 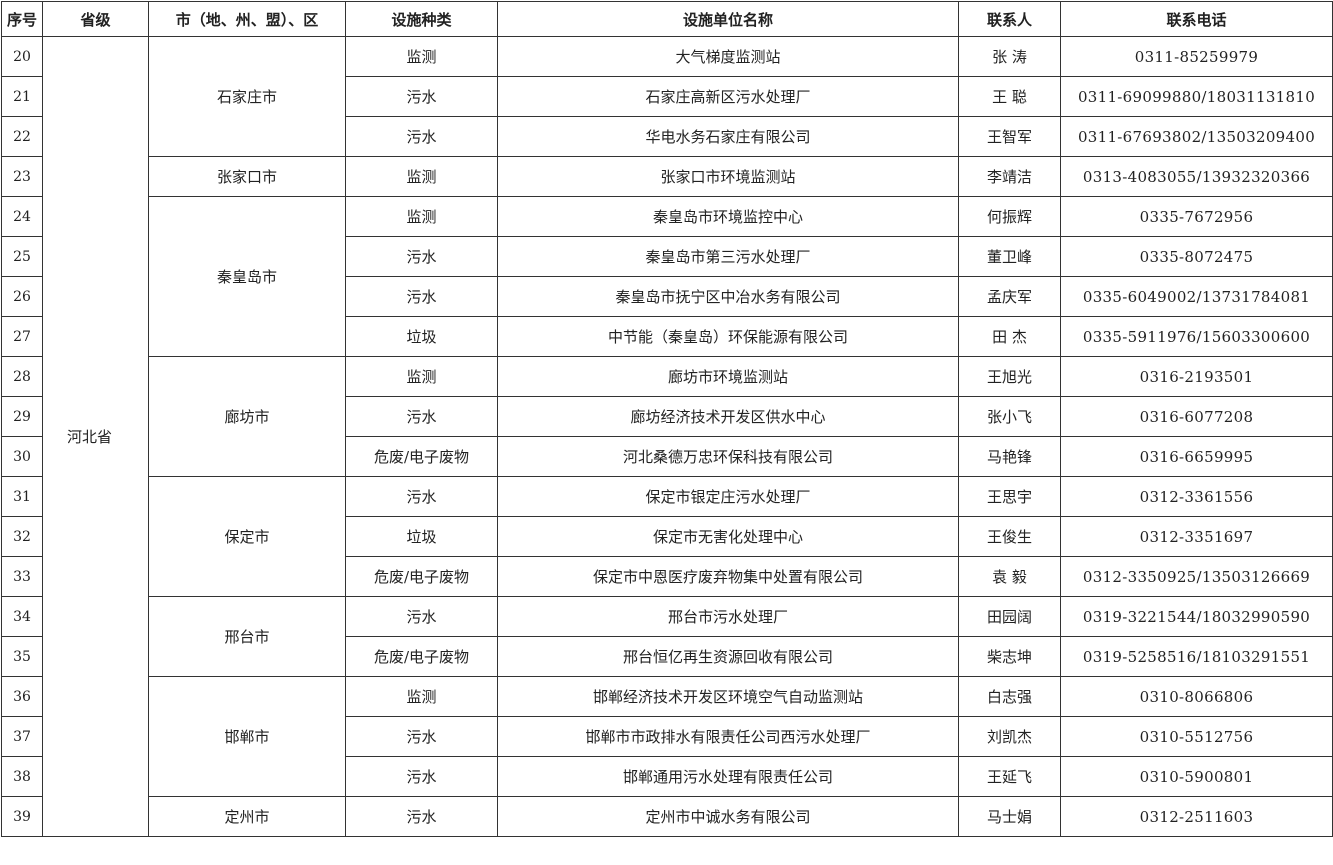 I want to click on table-row: 32 垃圾 保定市无害化处理中心 王俊生 0312-3351697, so click(x=667, y=536).